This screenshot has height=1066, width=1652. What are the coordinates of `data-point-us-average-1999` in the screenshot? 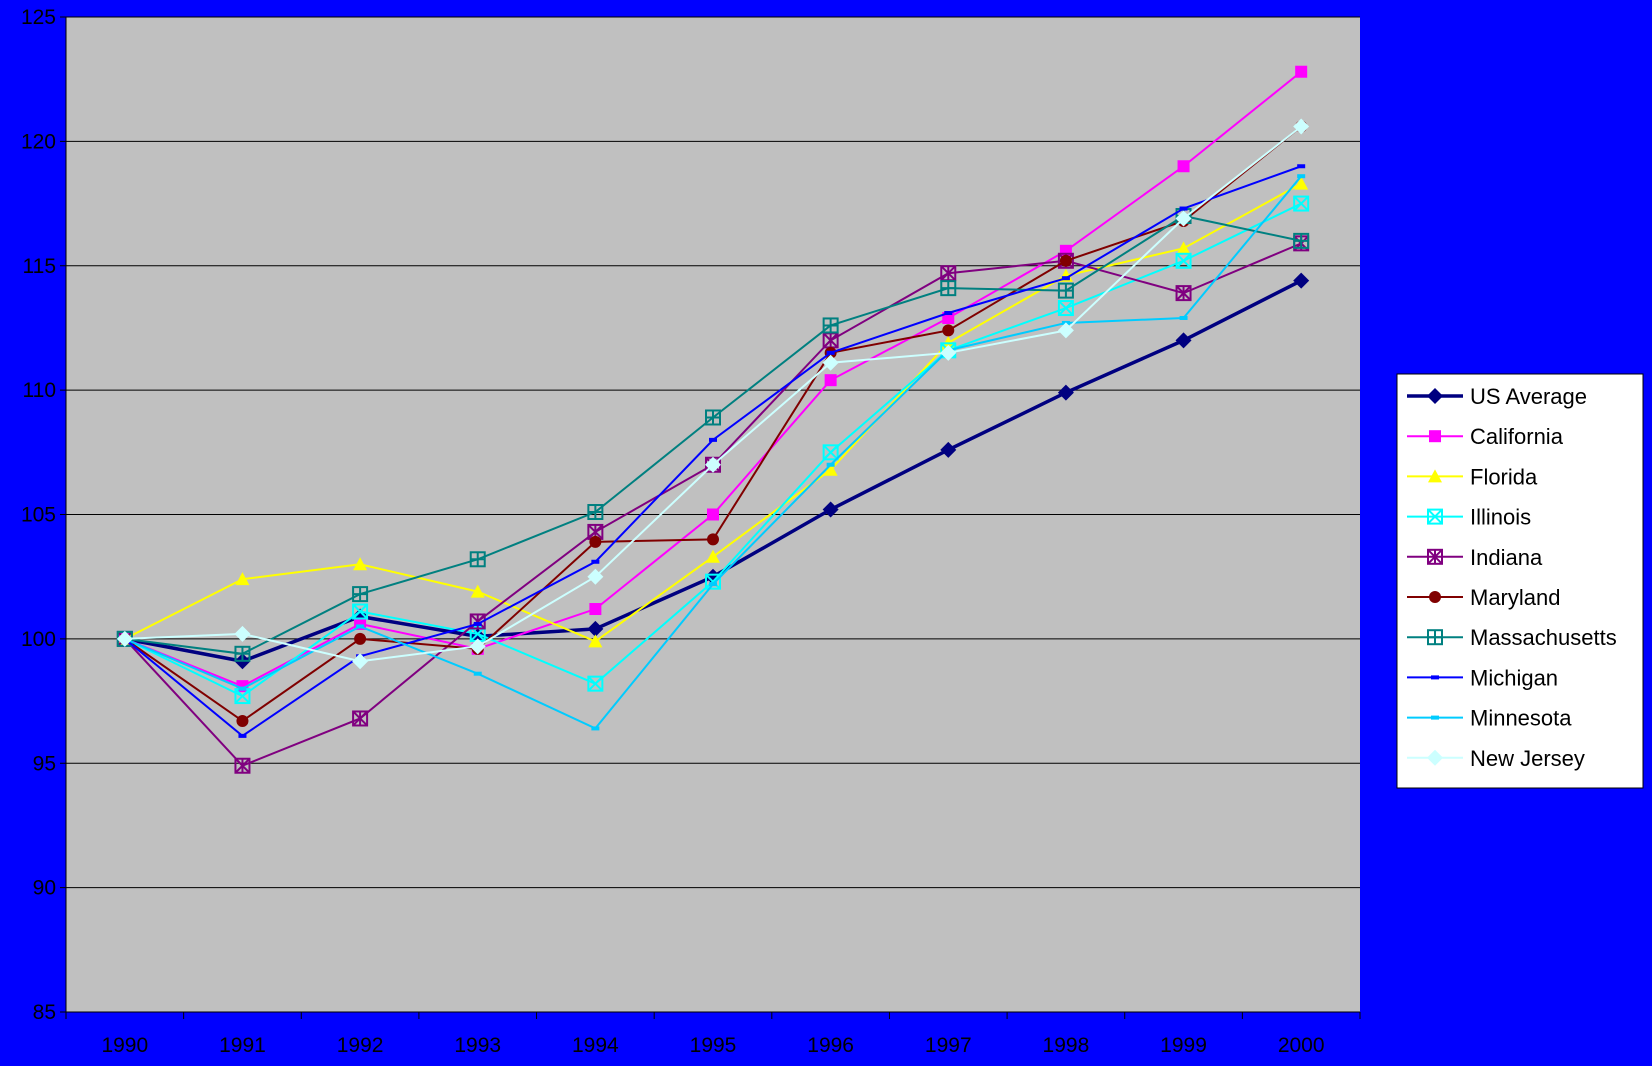 It's located at (1183, 340).